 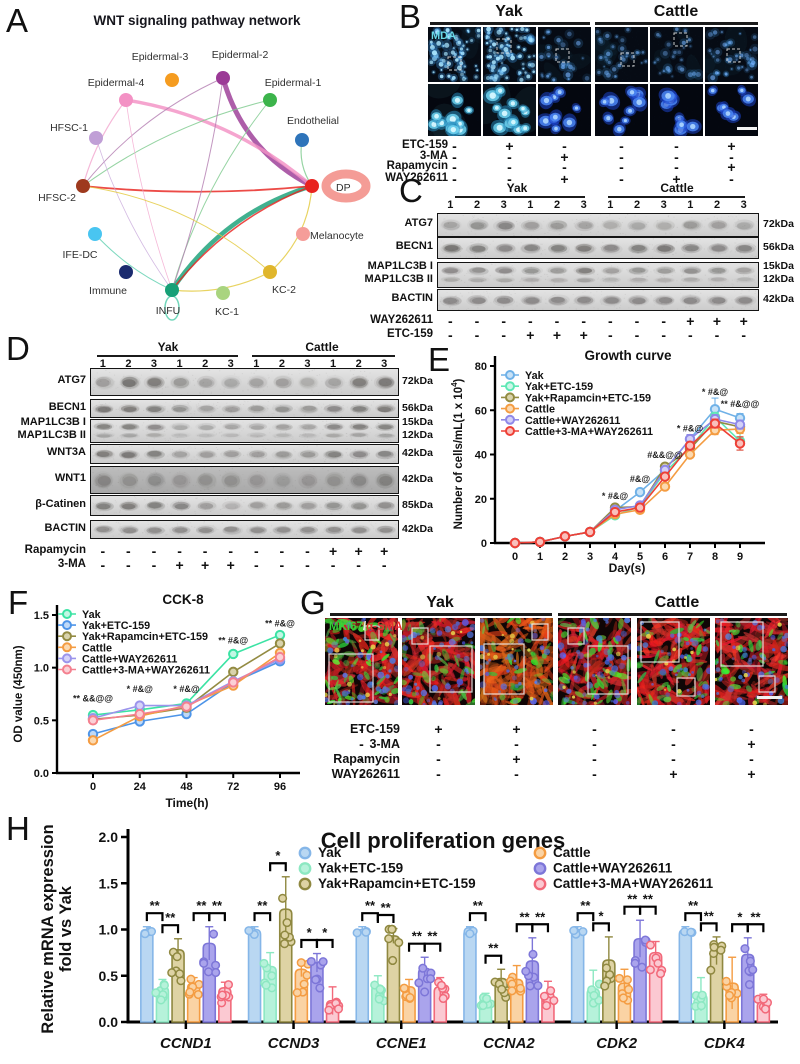 What do you see at coordinates (665, 557) in the screenshot?
I see `x-tick-label: 6` at bounding box center [665, 557].